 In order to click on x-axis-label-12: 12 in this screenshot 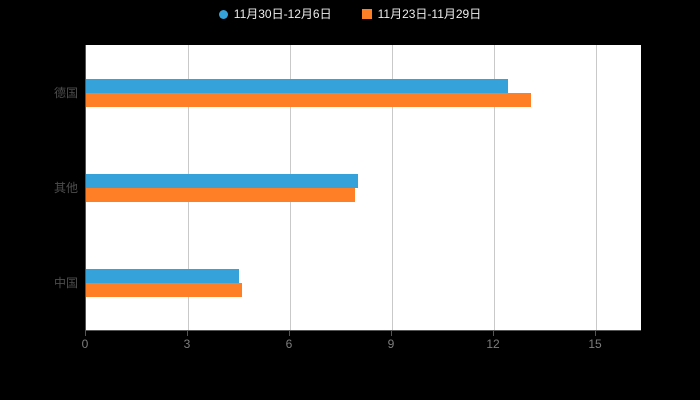, I will do `click(493, 344)`.